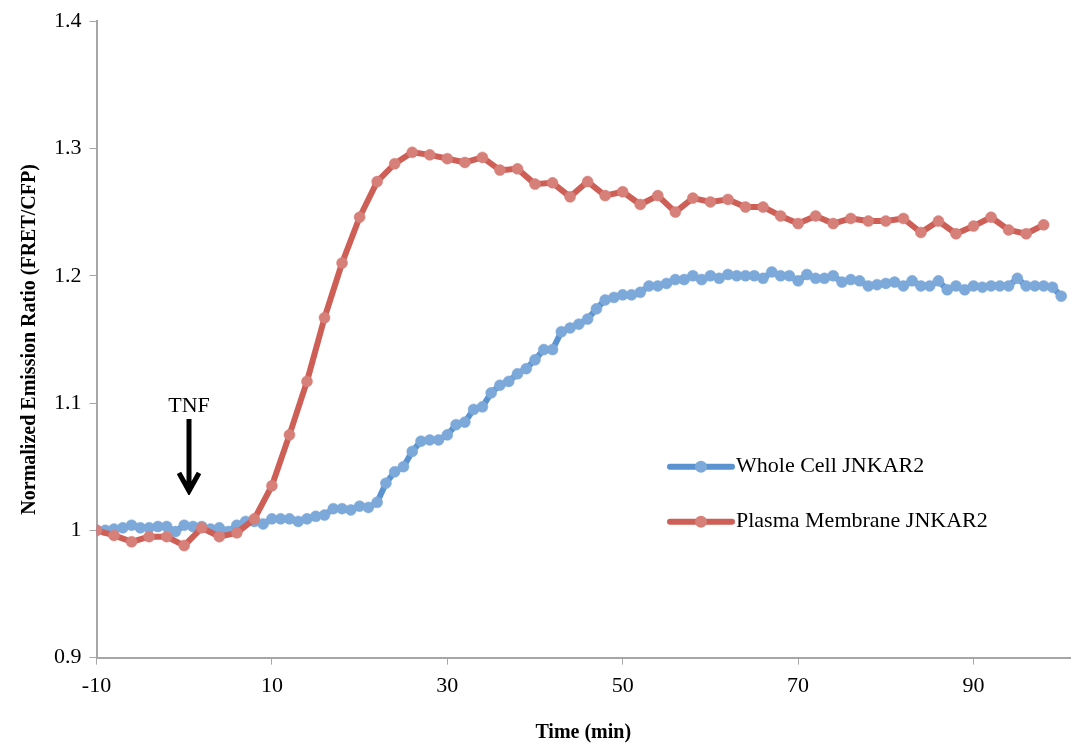 This screenshot has height=751, width=1076. What do you see at coordinates (830, 465) in the screenshot?
I see `legend-label: Whole Cell JNKAR2` at bounding box center [830, 465].